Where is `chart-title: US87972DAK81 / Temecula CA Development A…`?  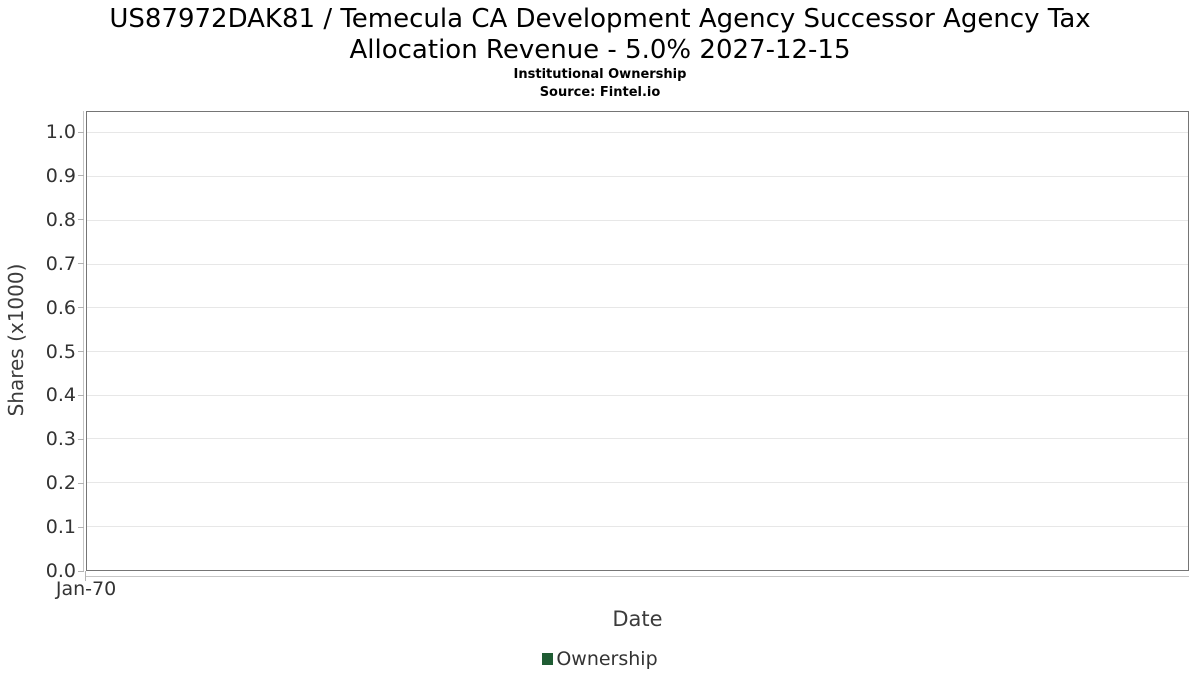 chart-title: US87972DAK81 / Temecula CA Development A… is located at coordinates (600, 35).